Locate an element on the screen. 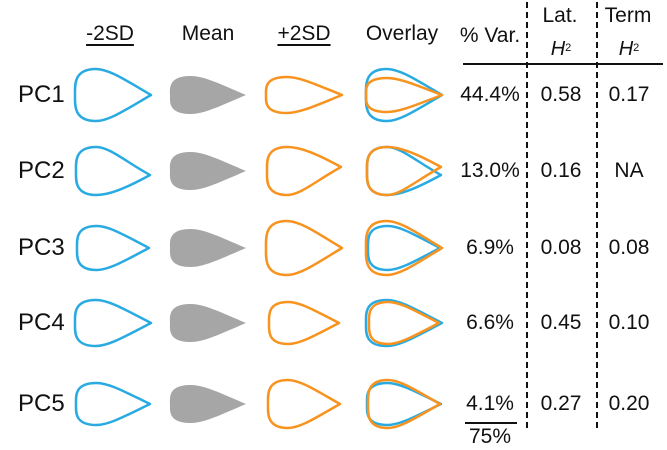 This screenshot has height=450, width=667. total-variance: 75% is located at coordinates (490, 436).